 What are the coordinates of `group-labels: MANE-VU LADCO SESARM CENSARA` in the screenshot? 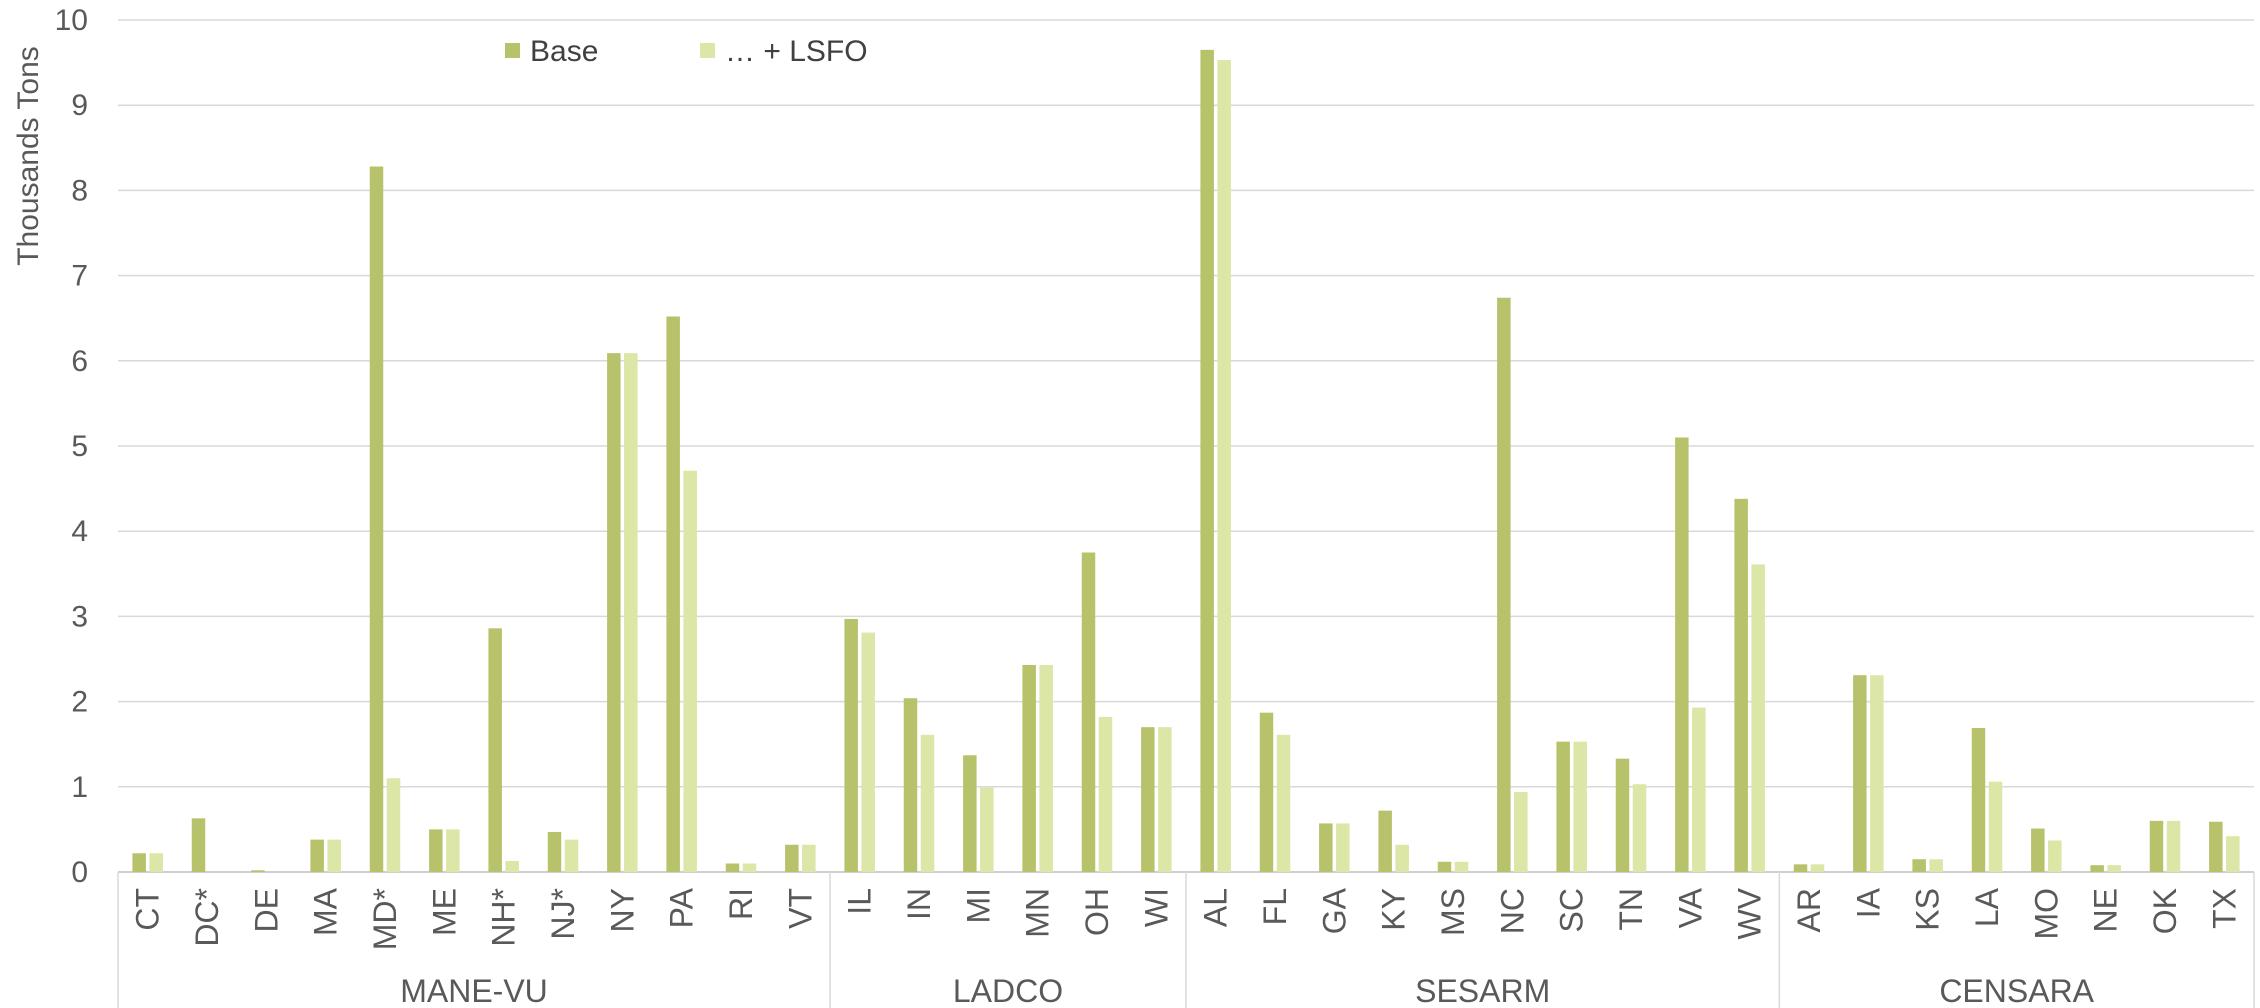 It's located at (1186, 940).